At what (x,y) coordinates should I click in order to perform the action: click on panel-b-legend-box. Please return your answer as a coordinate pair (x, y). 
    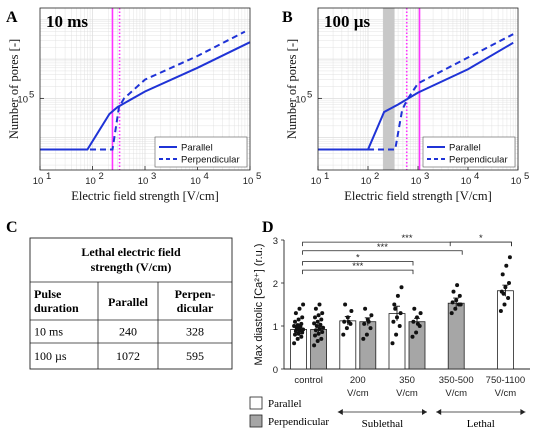
    Looking at the image, I should click on (469, 152).